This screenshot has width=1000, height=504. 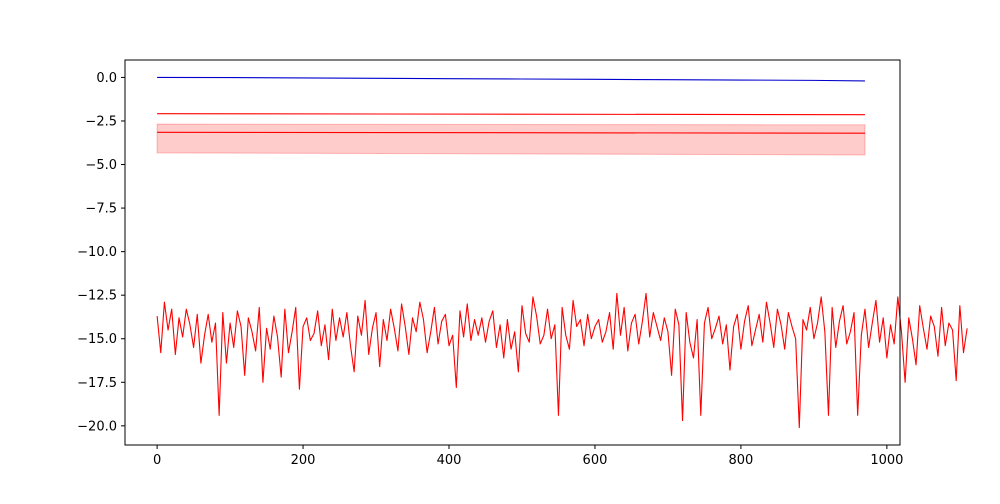 I want to click on x-tick-label: 800, so click(x=740, y=460).